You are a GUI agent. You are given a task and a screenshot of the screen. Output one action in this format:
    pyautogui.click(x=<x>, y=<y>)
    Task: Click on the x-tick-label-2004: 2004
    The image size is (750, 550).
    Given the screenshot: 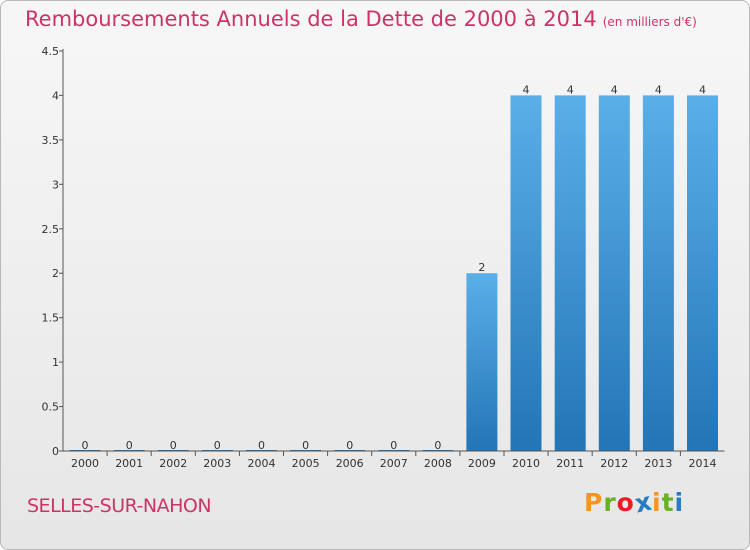 What is the action you would take?
    pyautogui.click(x=262, y=463)
    